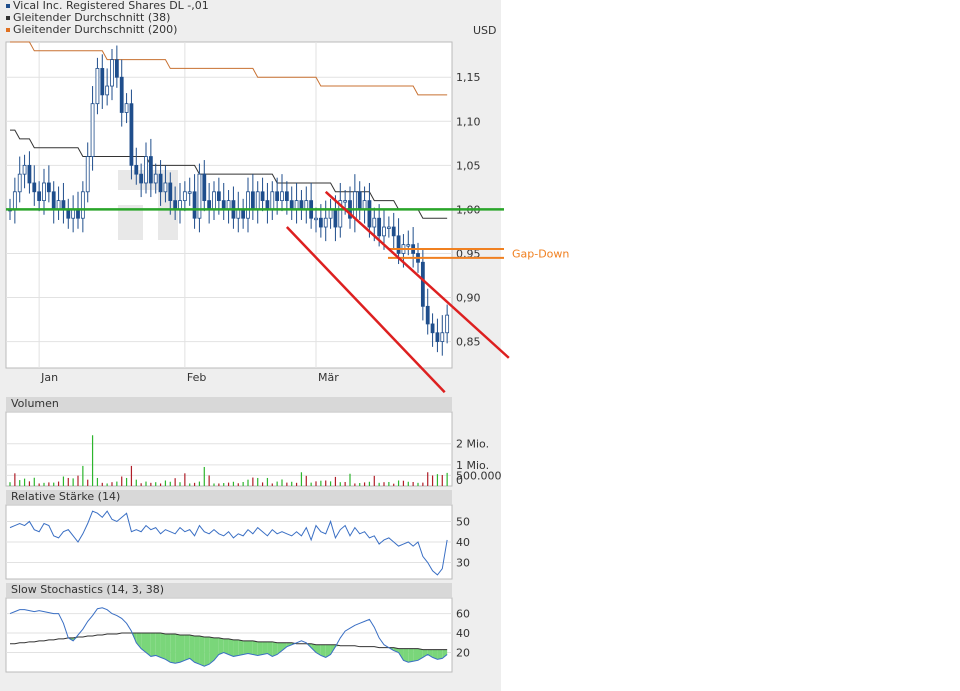 This screenshot has height=691, width=960. What do you see at coordinates (148, 205) in the screenshot?
I see `watermark-logo` at bounding box center [148, 205].